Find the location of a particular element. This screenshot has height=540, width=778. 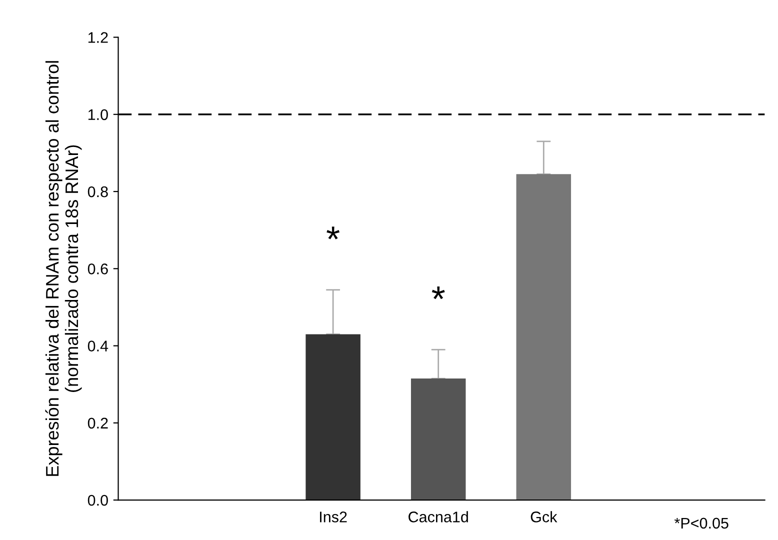

y-tick-label: 0.4 is located at coordinates (98, 346).